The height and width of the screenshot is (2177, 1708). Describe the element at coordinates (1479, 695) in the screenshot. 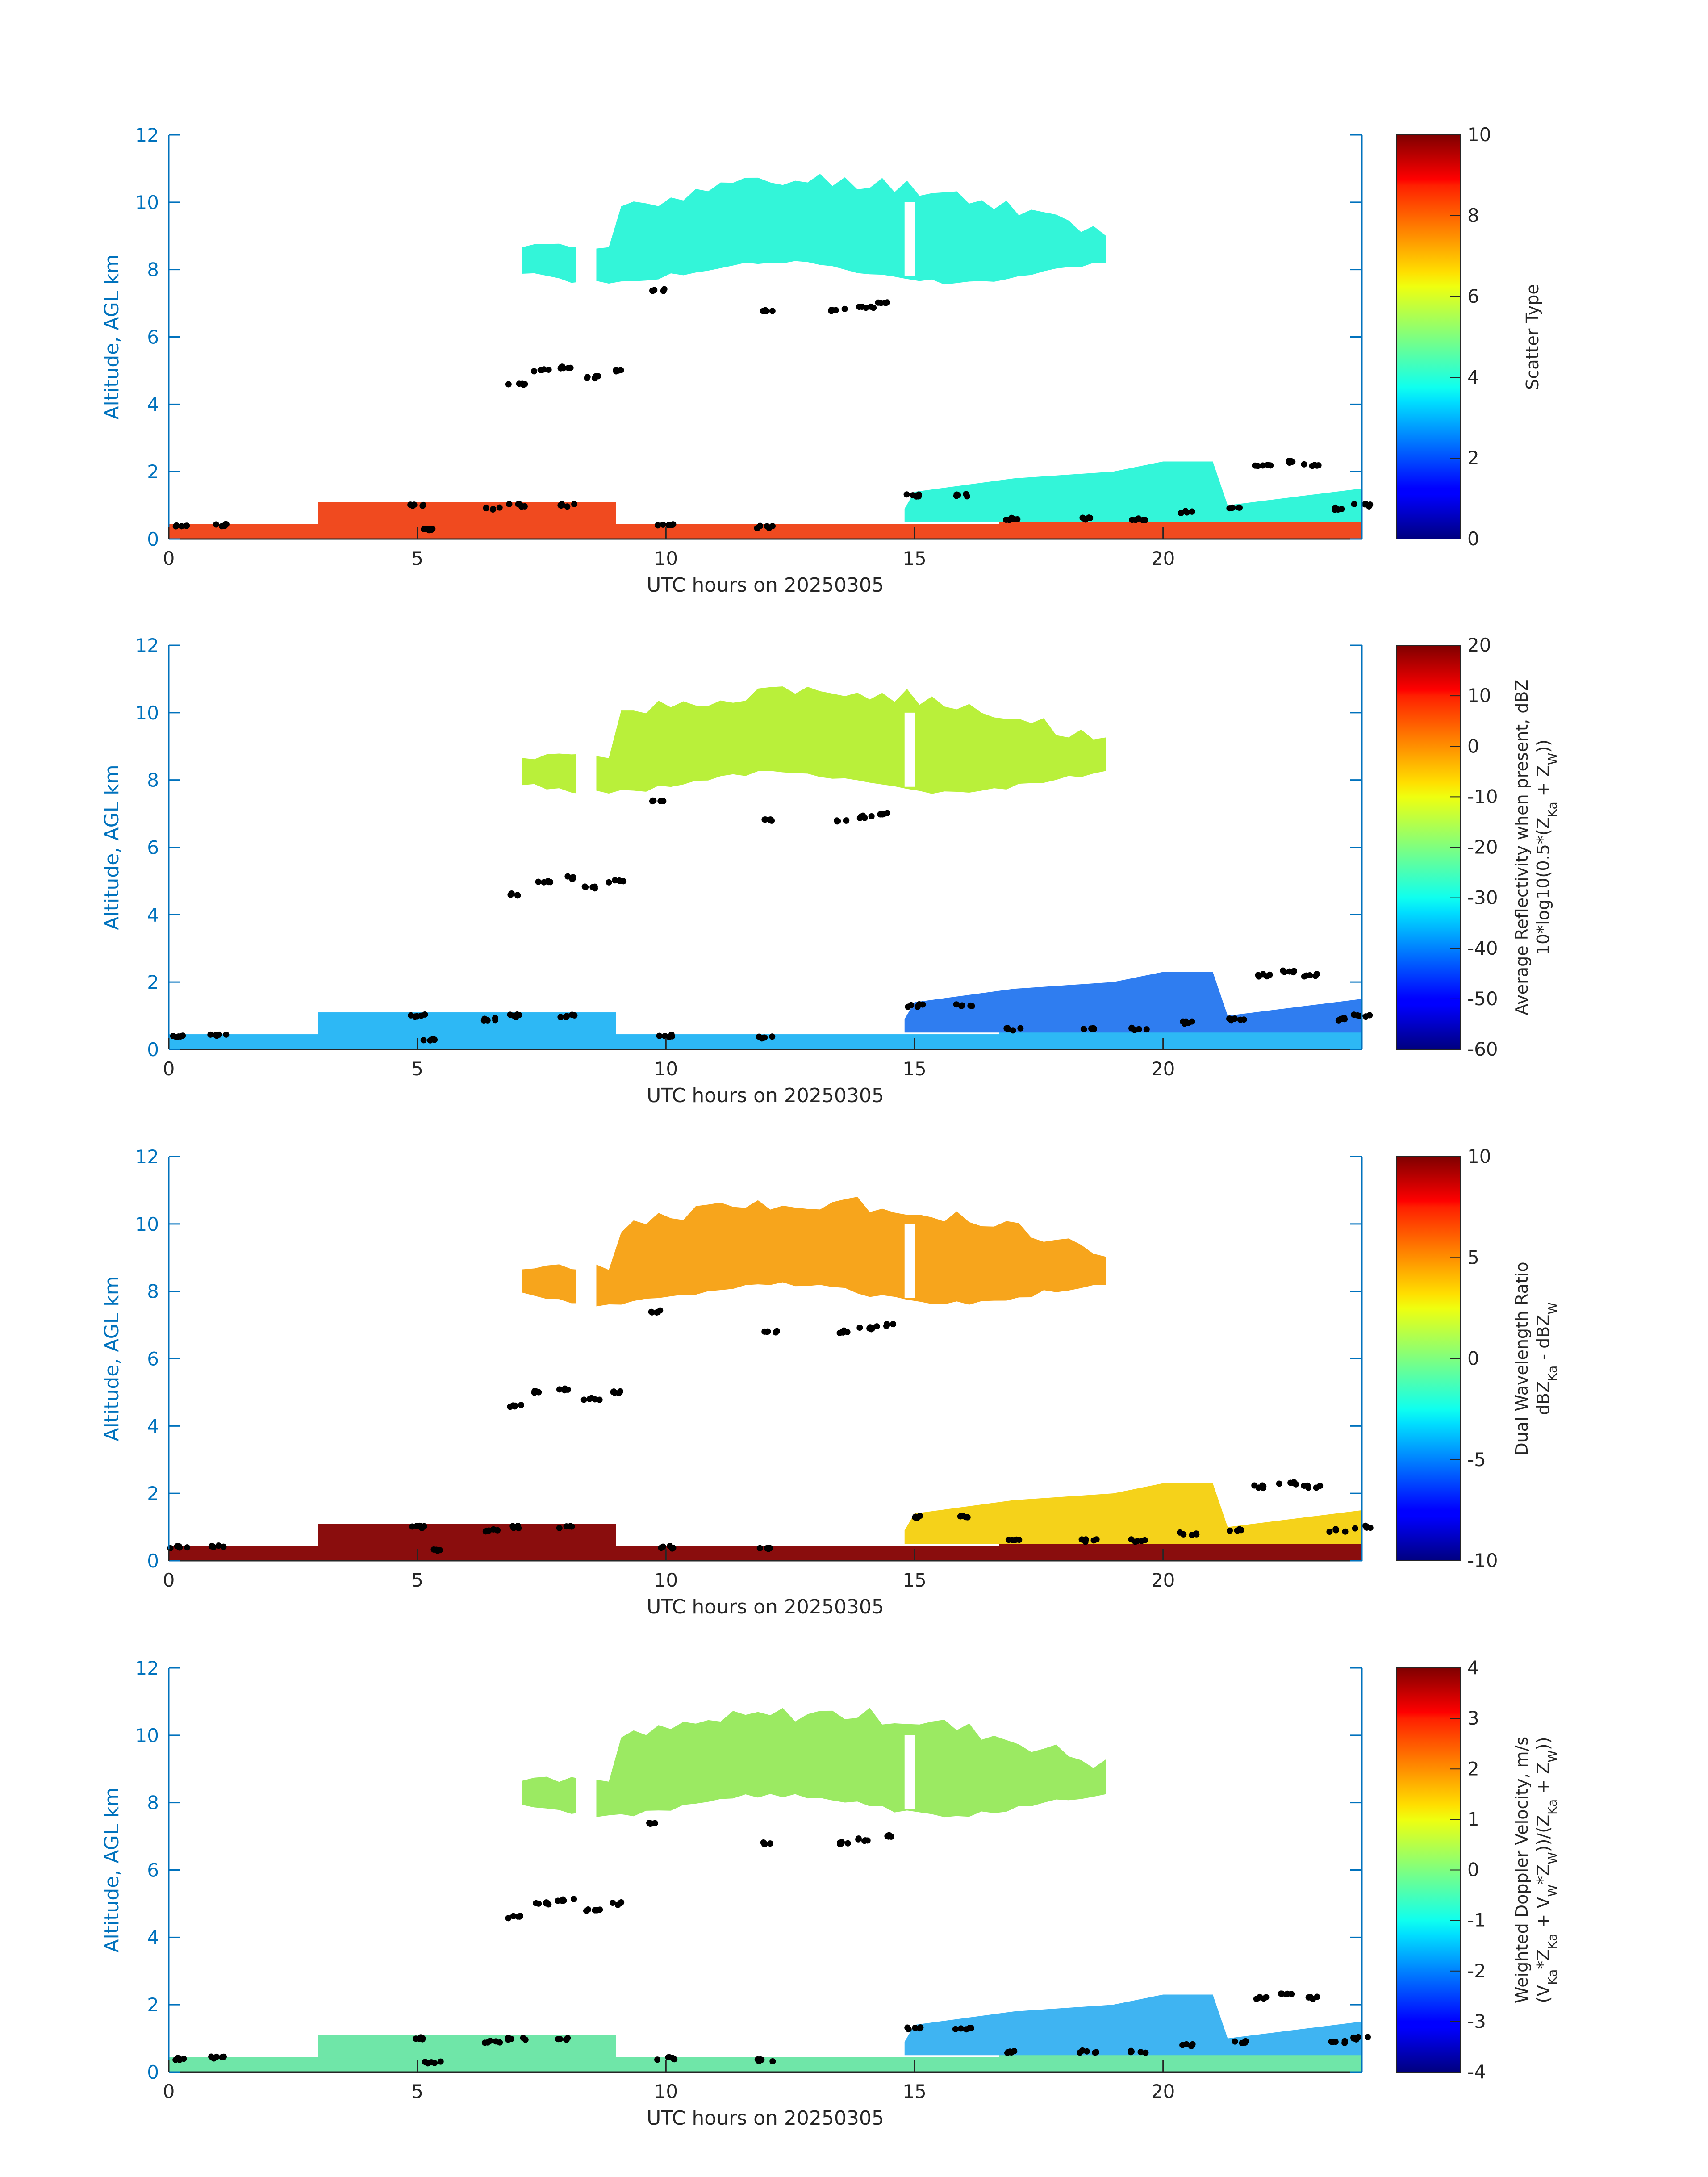

I see `colorbar-tick-label: 10` at that location.